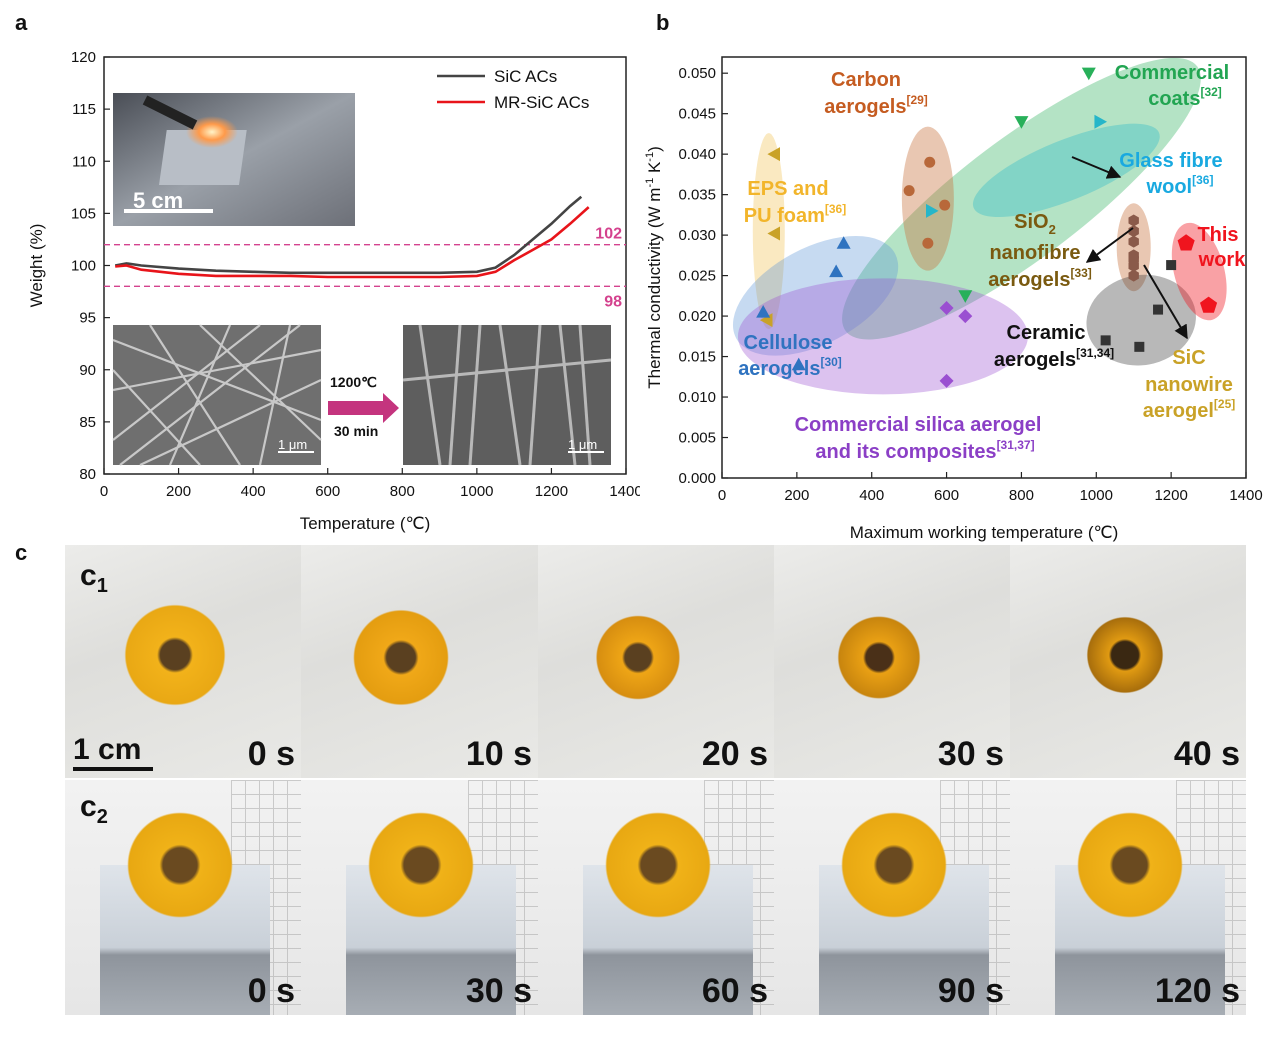  I want to click on time-label: 90 s, so click(970, 991).